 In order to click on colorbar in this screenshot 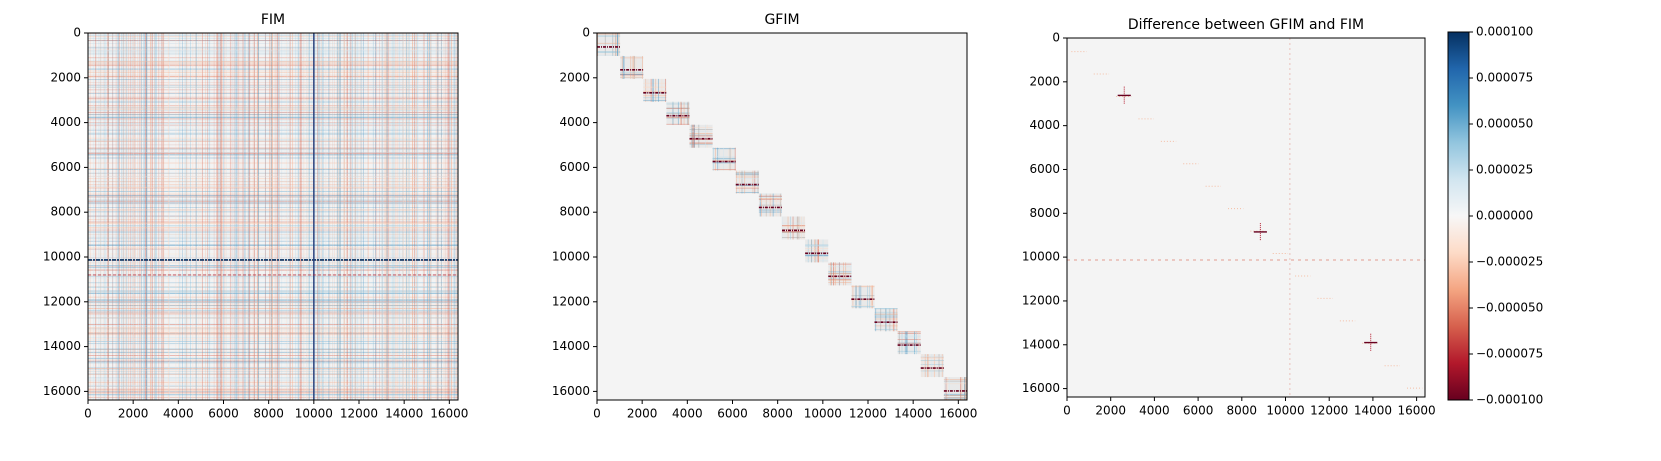, I will do `click(1458, 216)`.